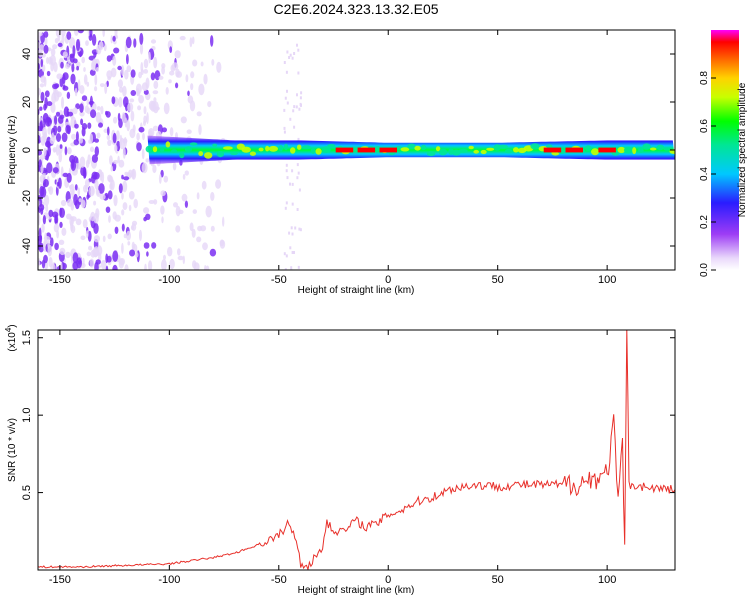  Describe the element at coordinates (279, 580) in the screenshot. I see `x-tick-label: -50` at that location.